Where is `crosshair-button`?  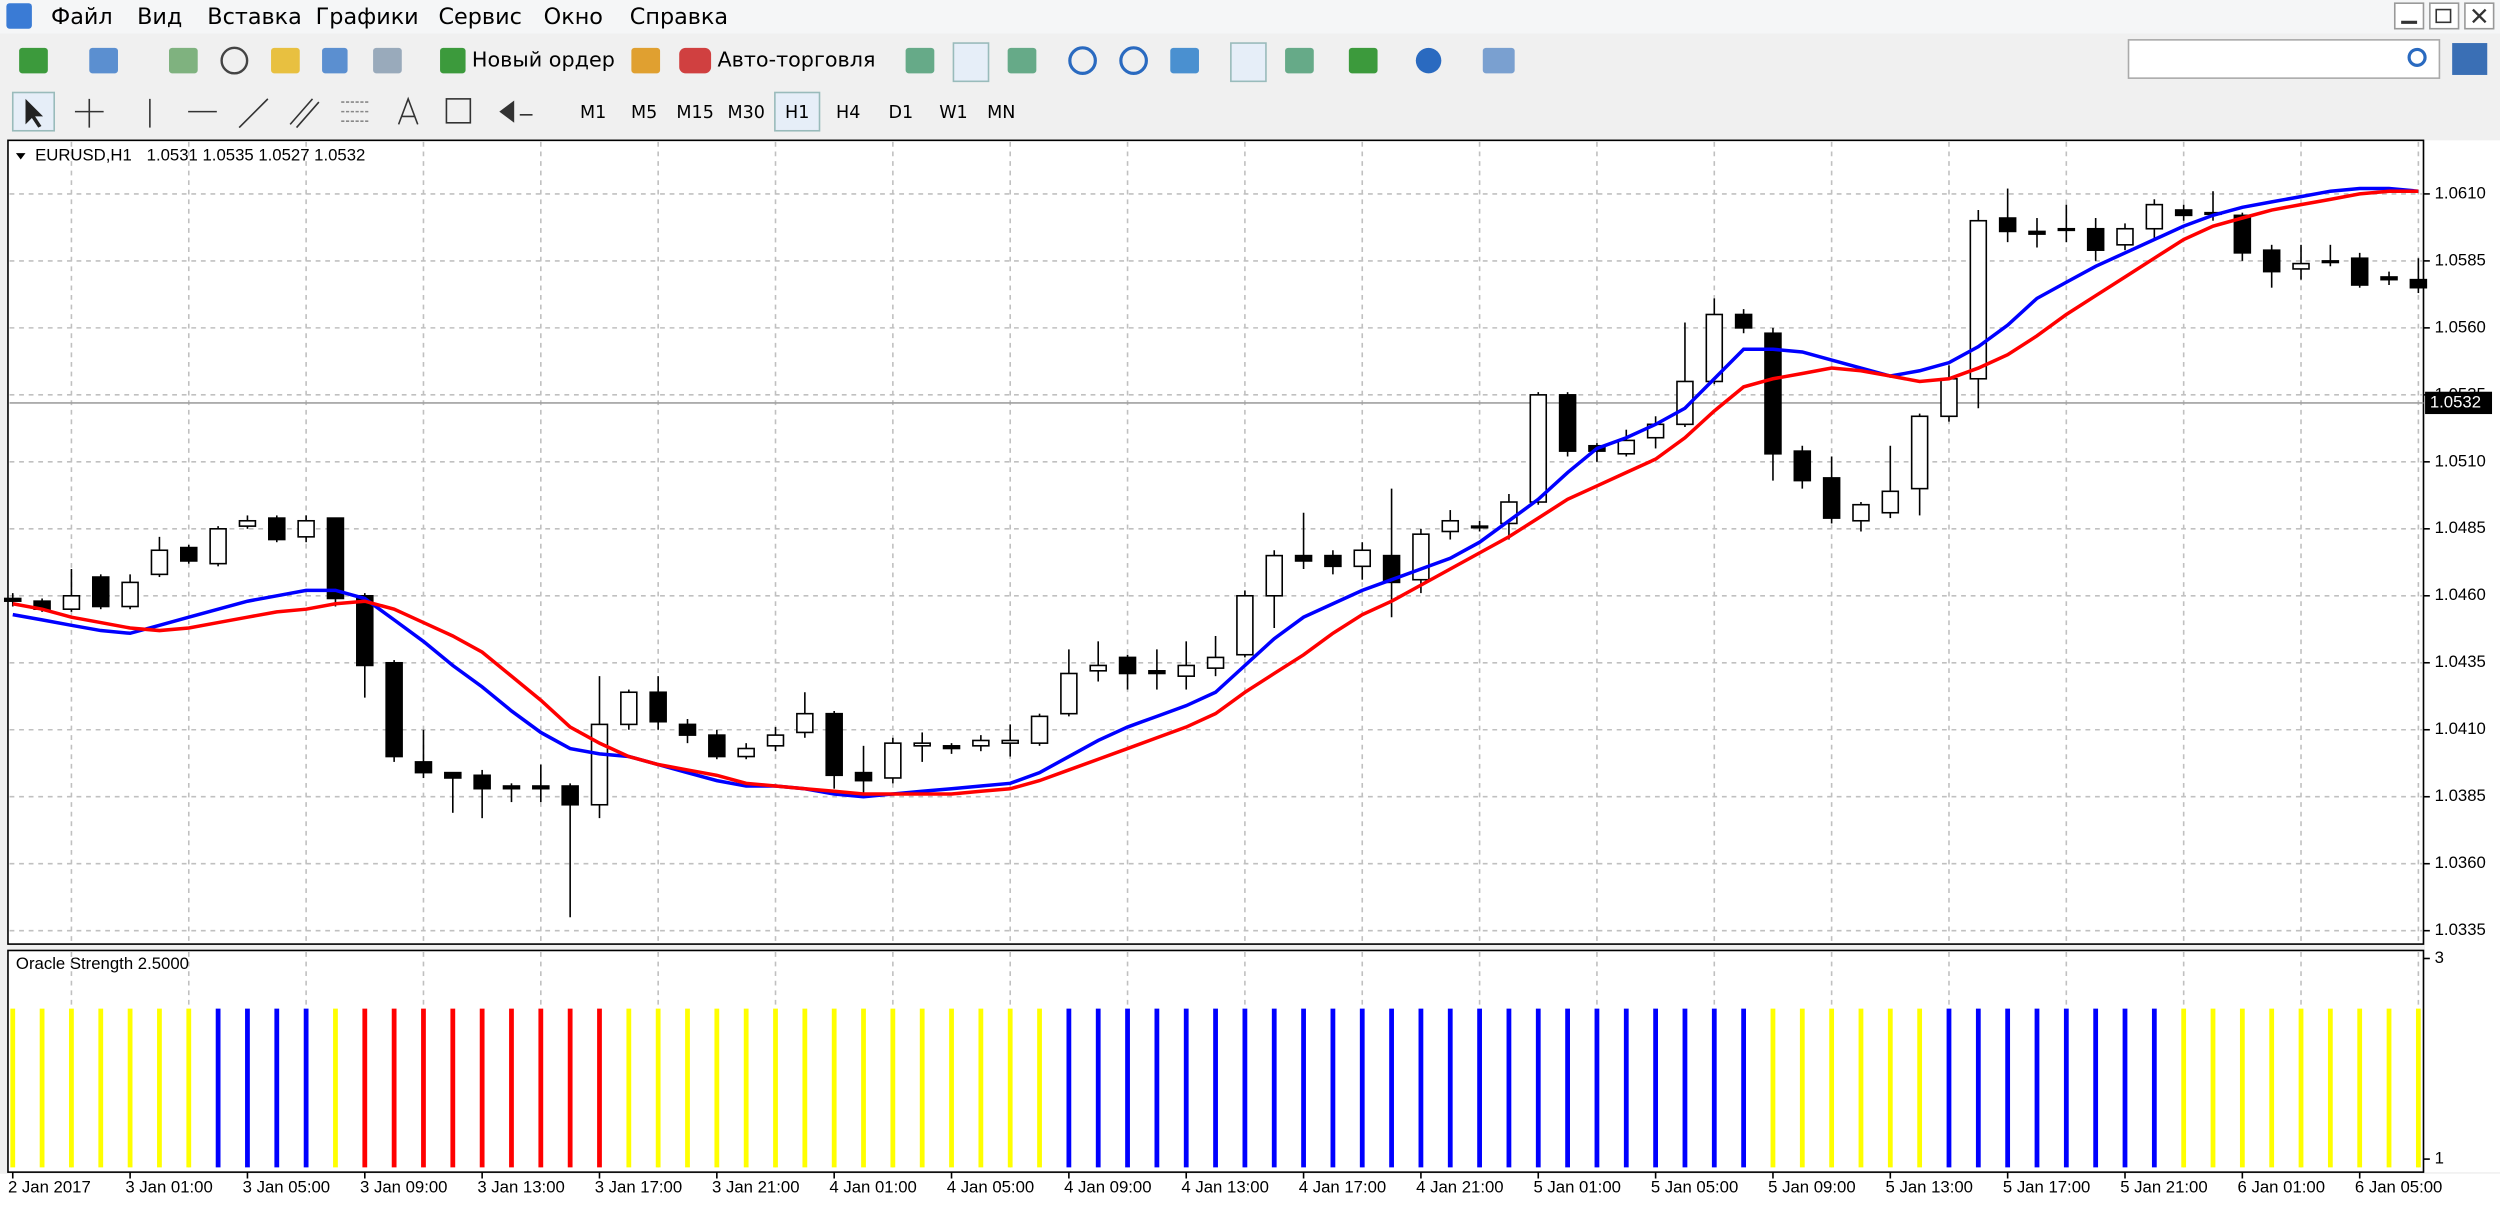 crosshair-button is located at coordinates (89, 113).